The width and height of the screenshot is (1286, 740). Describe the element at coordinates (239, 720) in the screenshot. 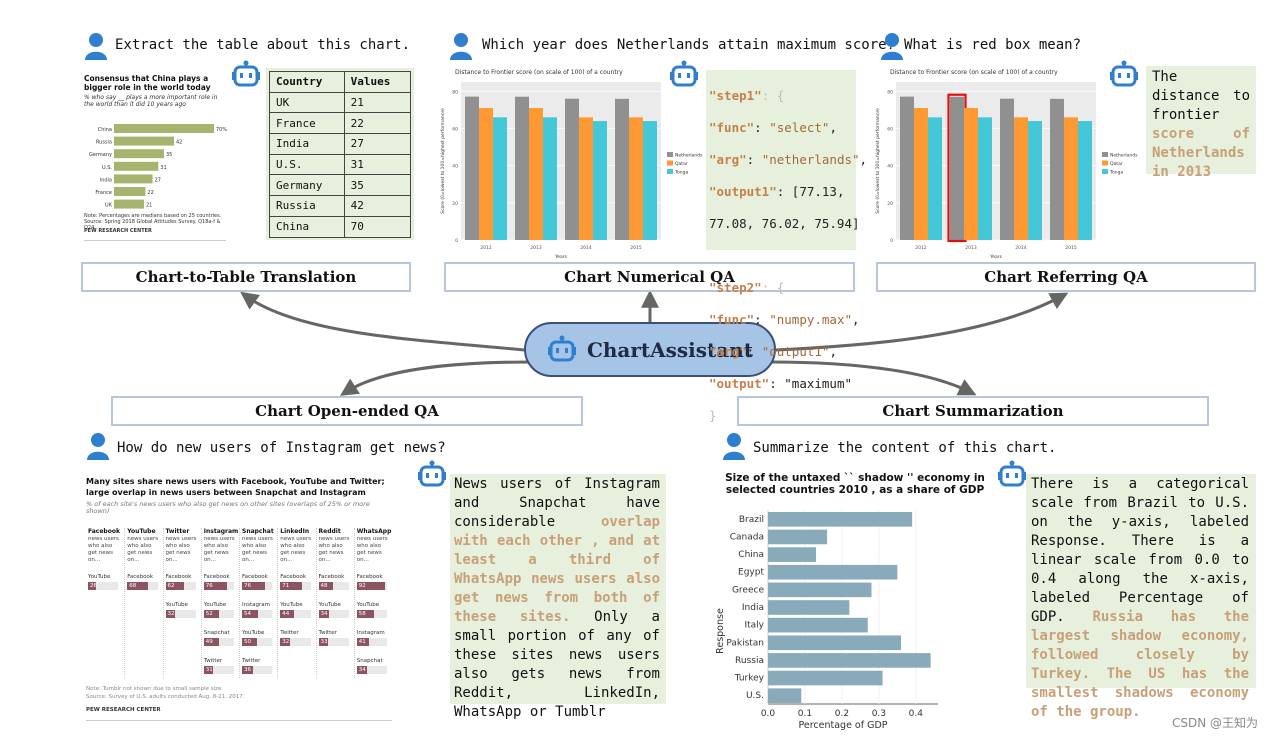

I see `divider` at that location.